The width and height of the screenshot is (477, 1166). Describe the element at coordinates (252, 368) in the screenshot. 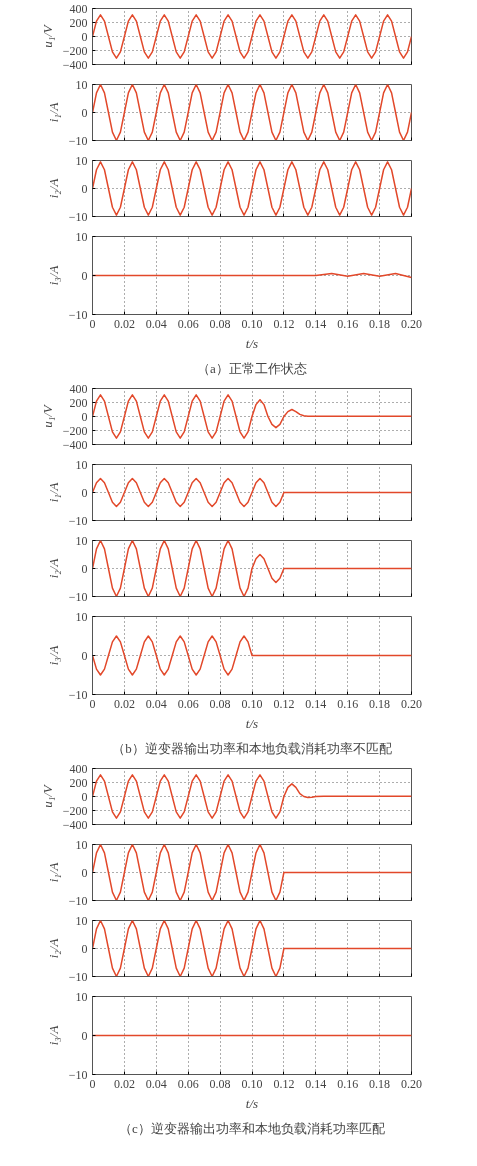

I see `text: （a）正常工作状态` at that location.